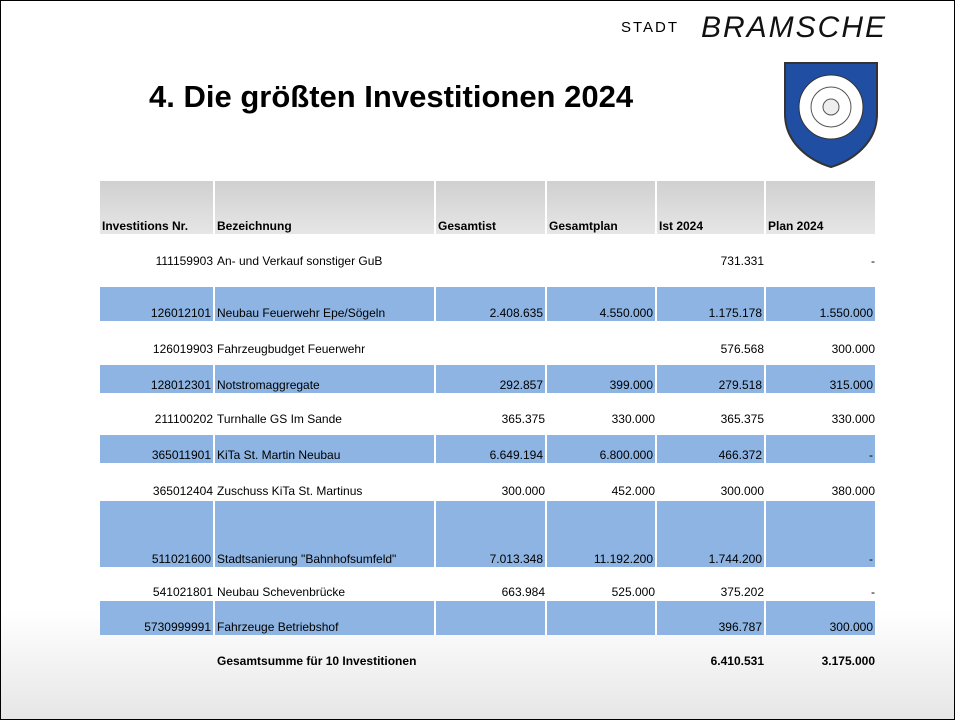  I want to click on table-cell: 211100202, so click(183, 419).